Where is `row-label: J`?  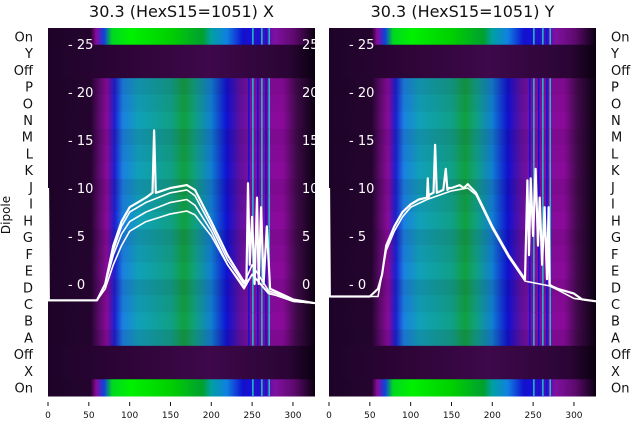 row-label: J is located at coordinates (612, 188).